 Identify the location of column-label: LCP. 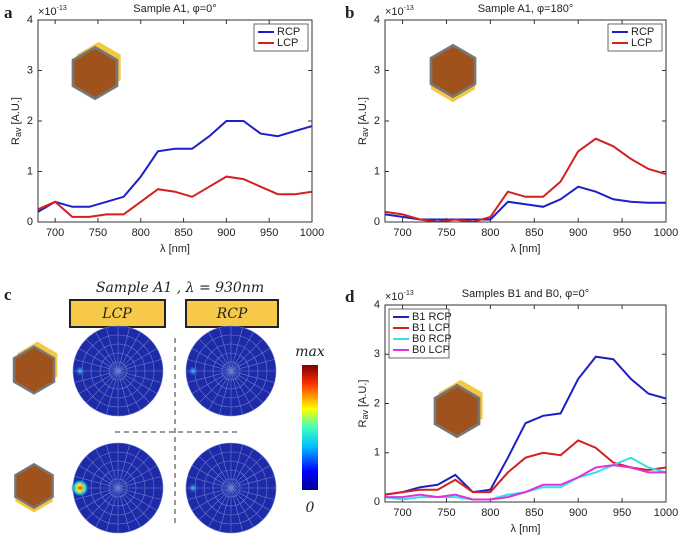
(116, 314).